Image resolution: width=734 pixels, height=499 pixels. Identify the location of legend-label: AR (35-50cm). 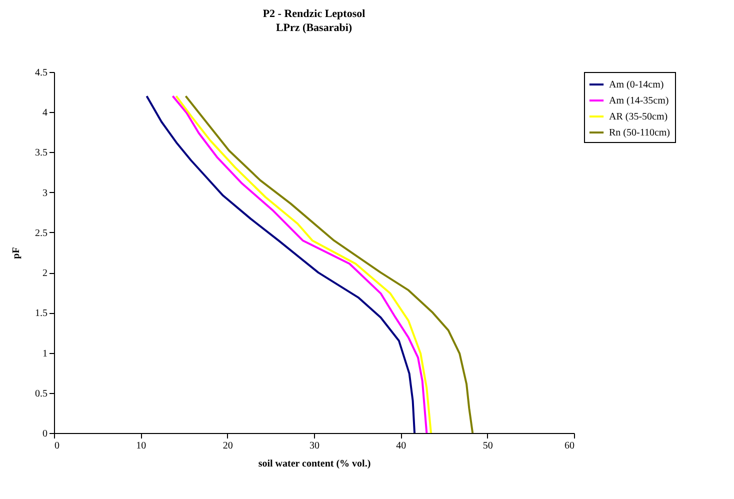
(638, 117).